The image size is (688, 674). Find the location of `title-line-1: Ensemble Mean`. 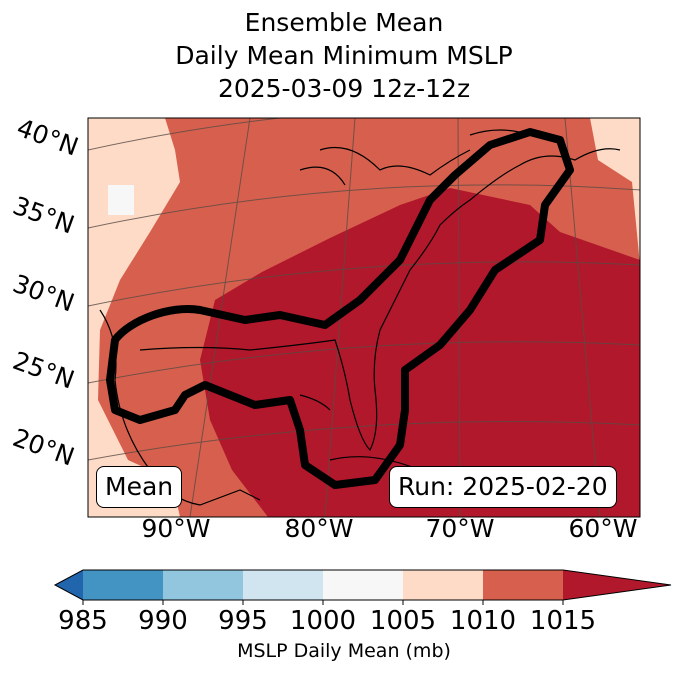

title-line-1: Ensemble Mean is located at coordinates (344, 22).